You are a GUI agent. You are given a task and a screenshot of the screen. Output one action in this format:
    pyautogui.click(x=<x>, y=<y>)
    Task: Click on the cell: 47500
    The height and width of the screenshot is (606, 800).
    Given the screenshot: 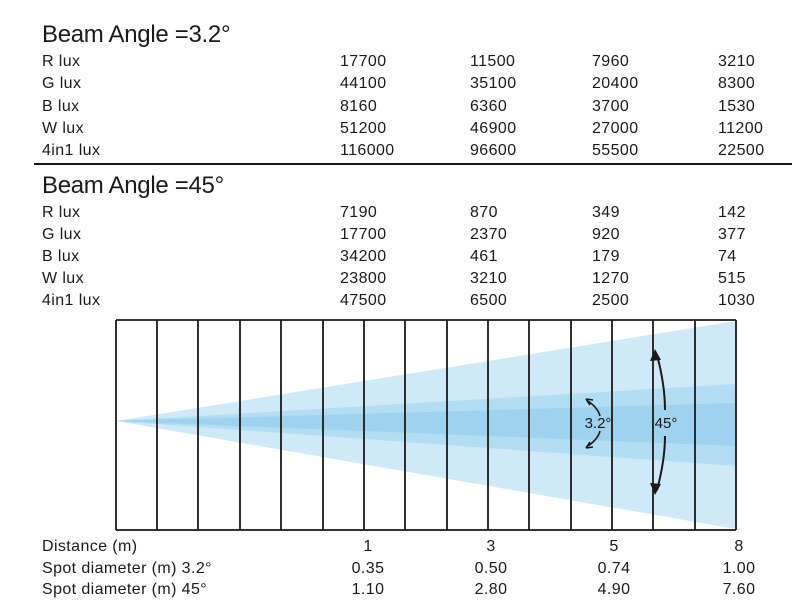 What is the action you would take?
    pyautogui.click(x=363, y=300)
    